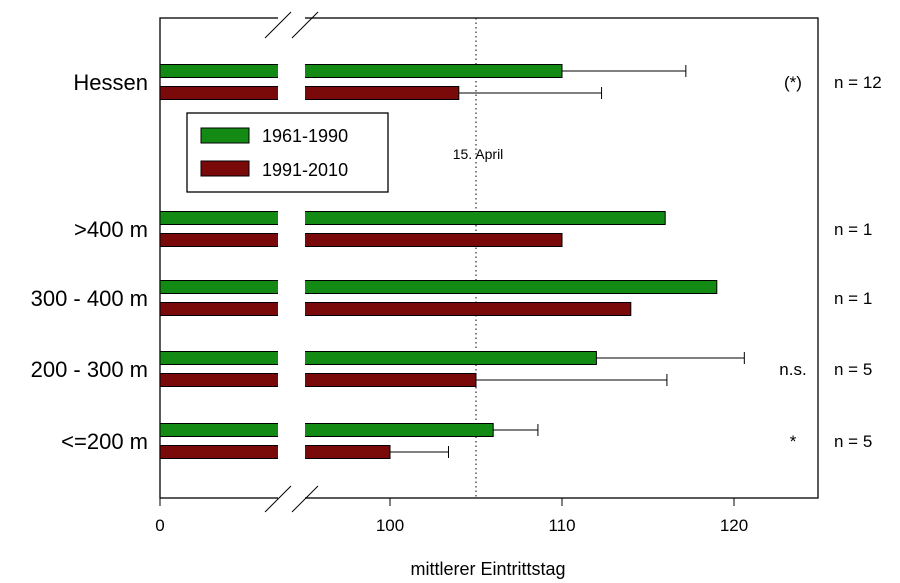 The width and height of the screenshot is (900, 583). I want to click on x-tick-label-0: 0, so click(159, 525).